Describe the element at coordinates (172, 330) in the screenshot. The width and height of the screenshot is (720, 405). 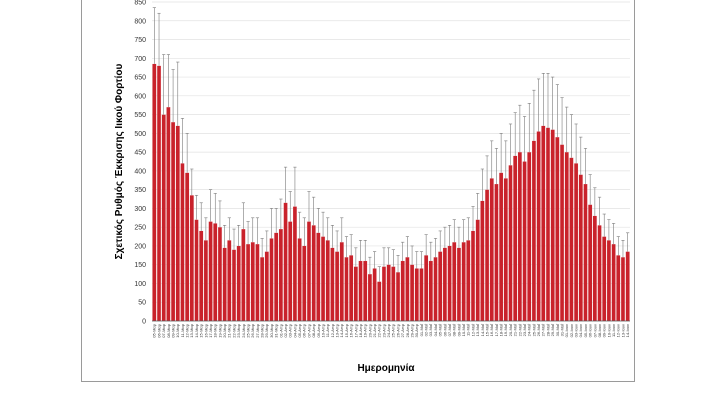
I see `x-tick-label: 09-Μαρ` at that location.